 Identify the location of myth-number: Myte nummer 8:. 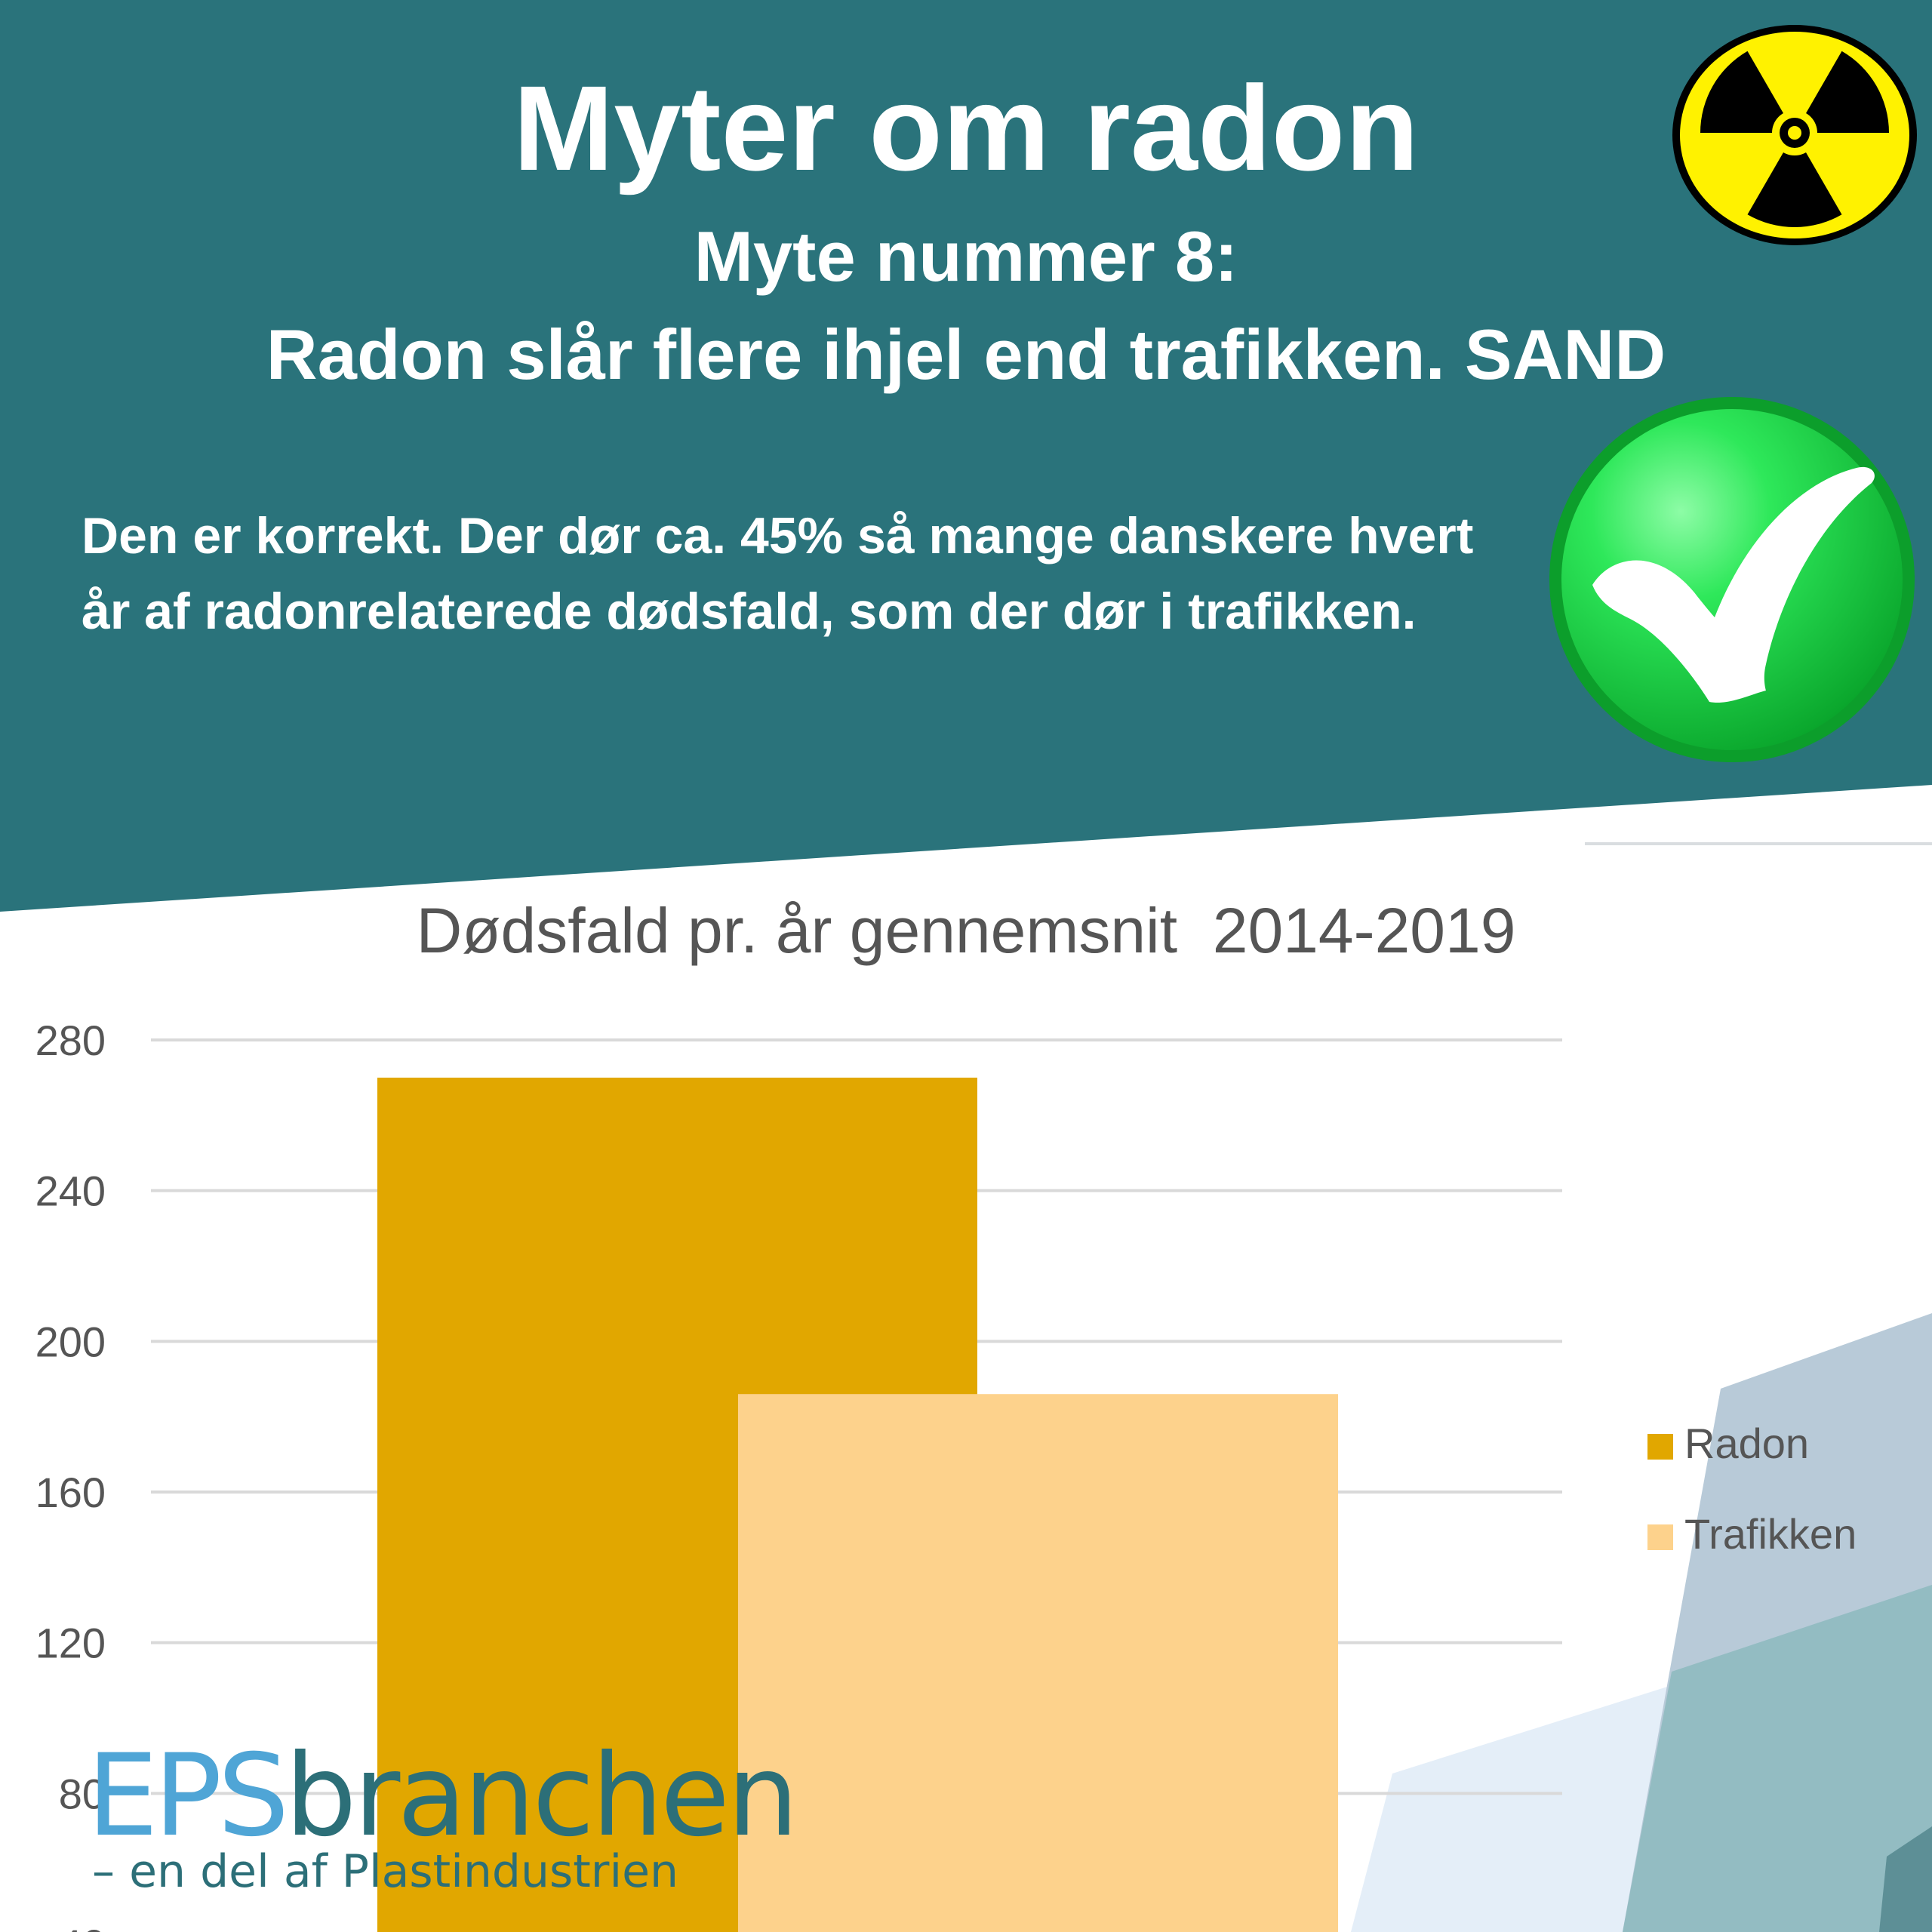
(966, 256).